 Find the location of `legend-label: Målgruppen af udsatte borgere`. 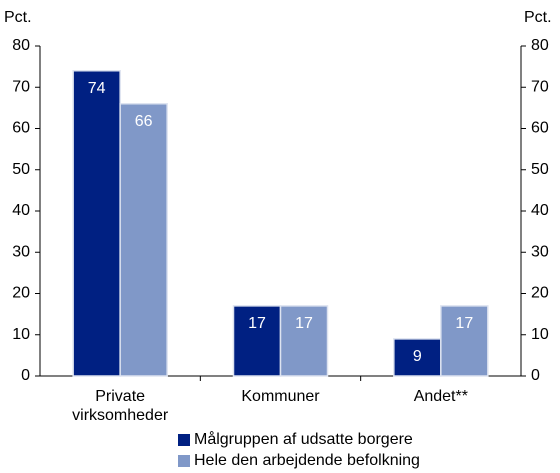

legend-label: Målgruppen af udsatte borgere is located at coordinates (303, 439).